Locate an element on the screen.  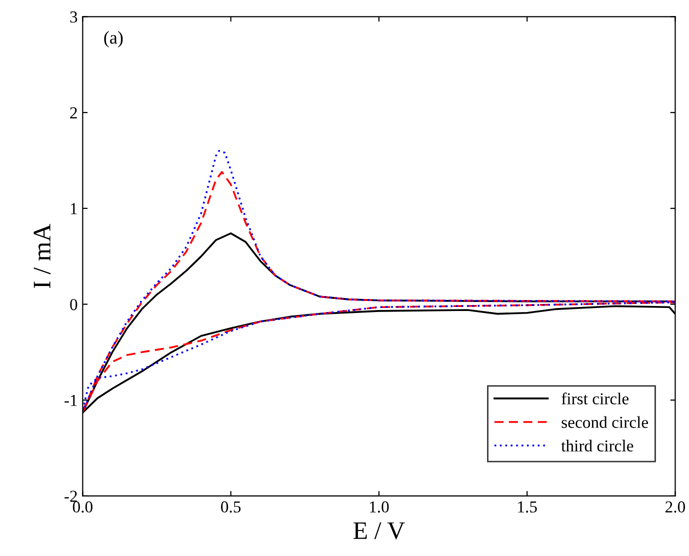
legend-label: first circle is located at coordinates (595, 398).